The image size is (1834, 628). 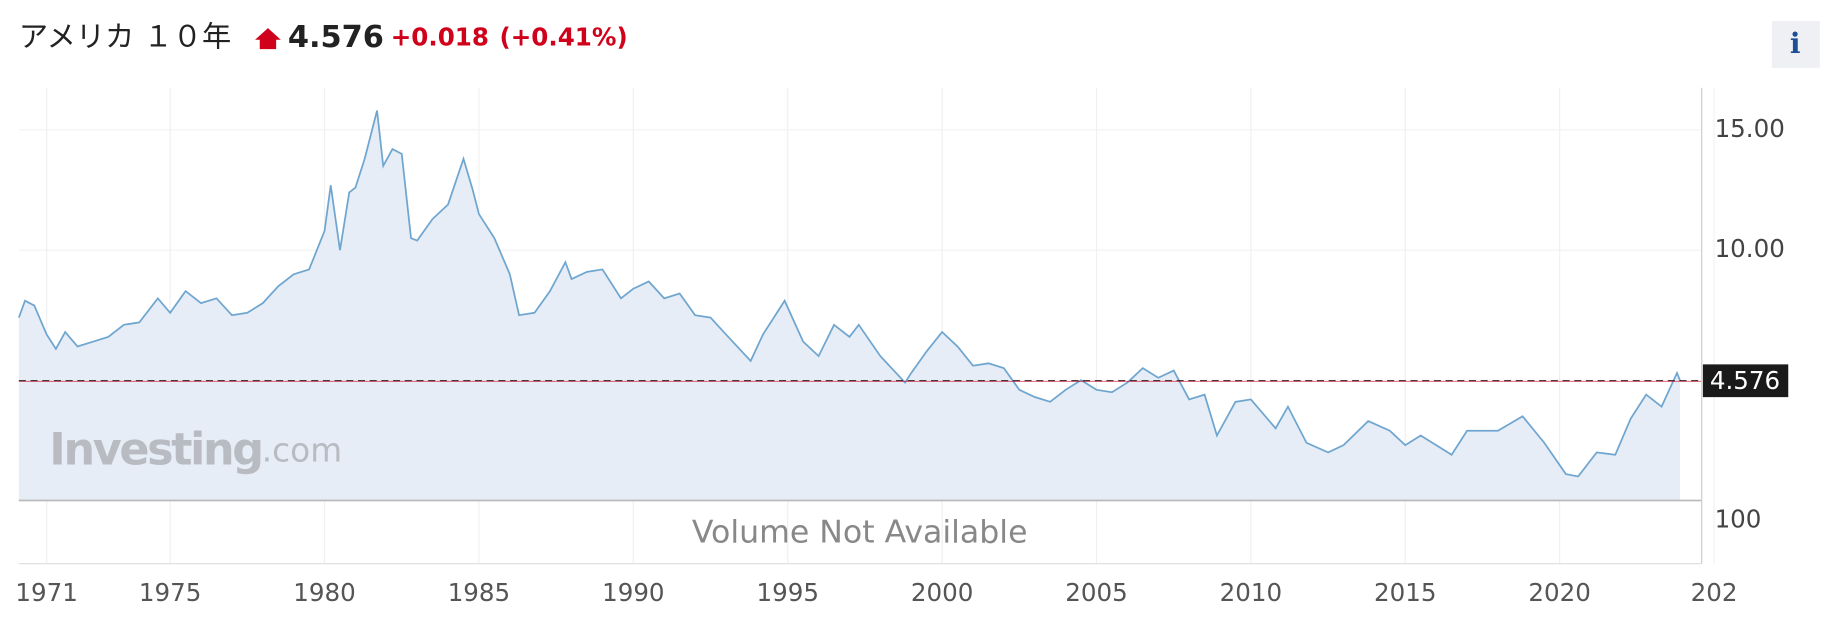 I want to click on x-tick-label: 2005, so click(x=1096, y=592).